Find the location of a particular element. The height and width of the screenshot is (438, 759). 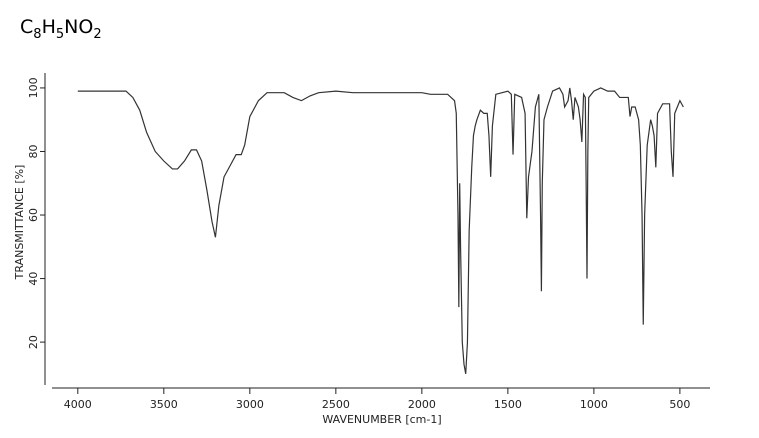

y-tick-label: 40 is located at coordinates (33, 279).